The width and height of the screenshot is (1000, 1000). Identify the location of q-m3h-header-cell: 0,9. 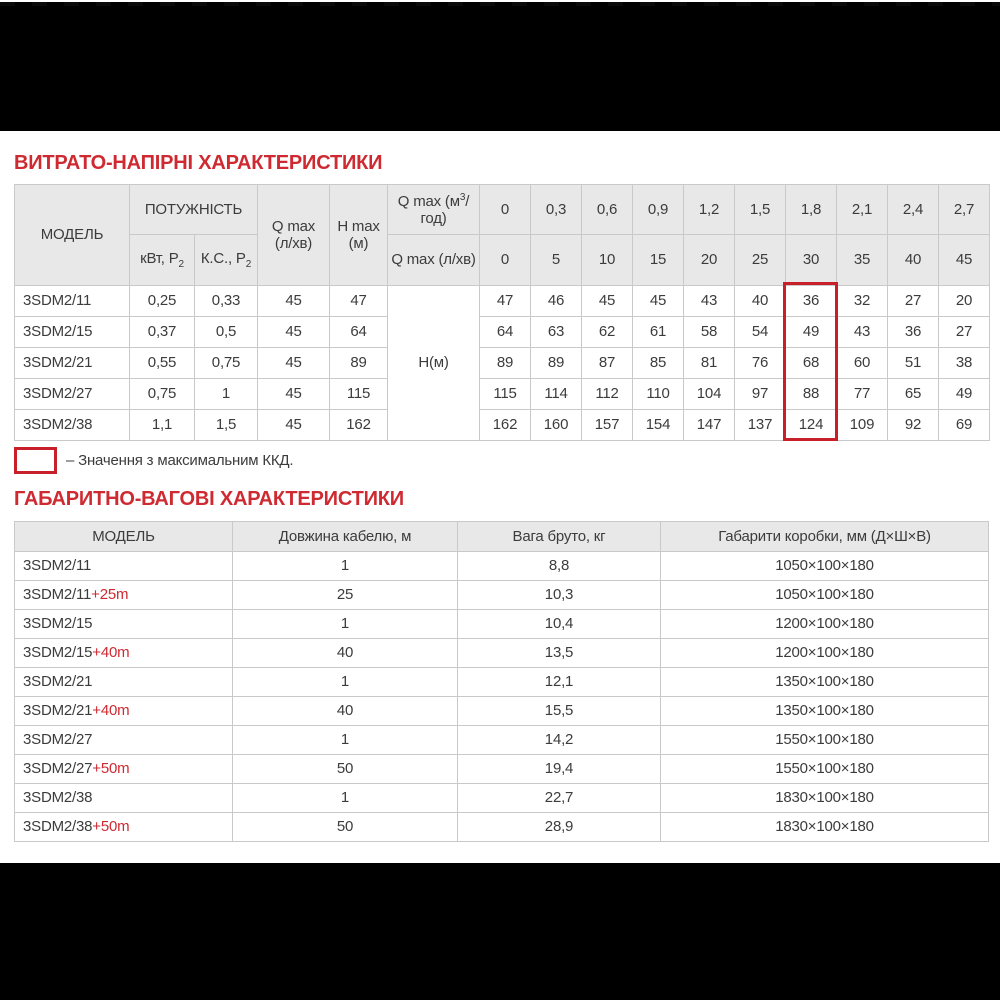
(658, 209).